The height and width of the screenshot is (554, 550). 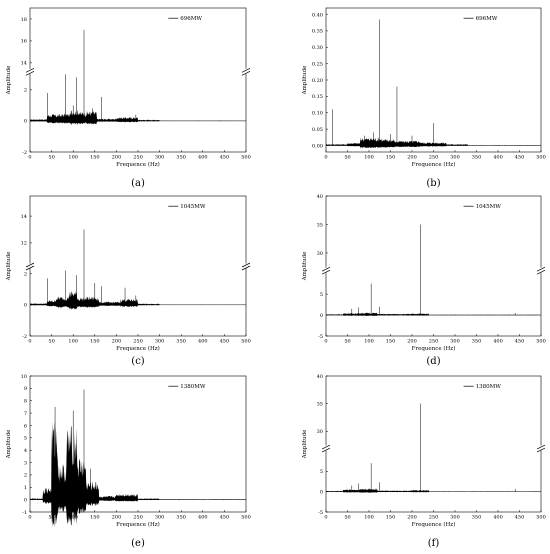 I want to click on y-tick-label: 5, so click(x=321, y=295).